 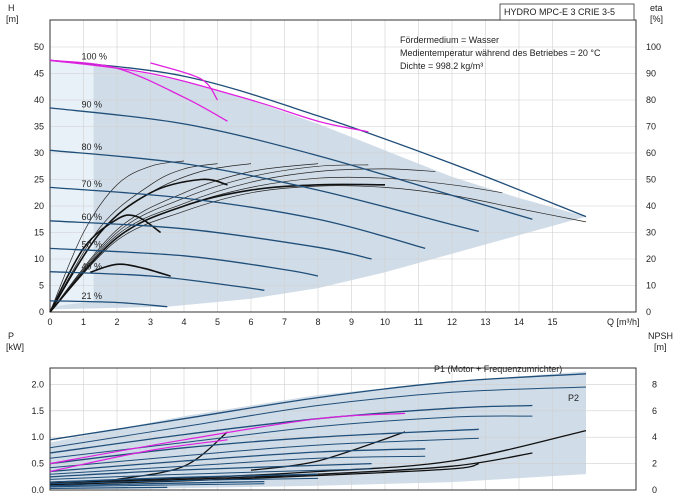 I want to click on x-tick-label: 5, so click(x=217, y=322).